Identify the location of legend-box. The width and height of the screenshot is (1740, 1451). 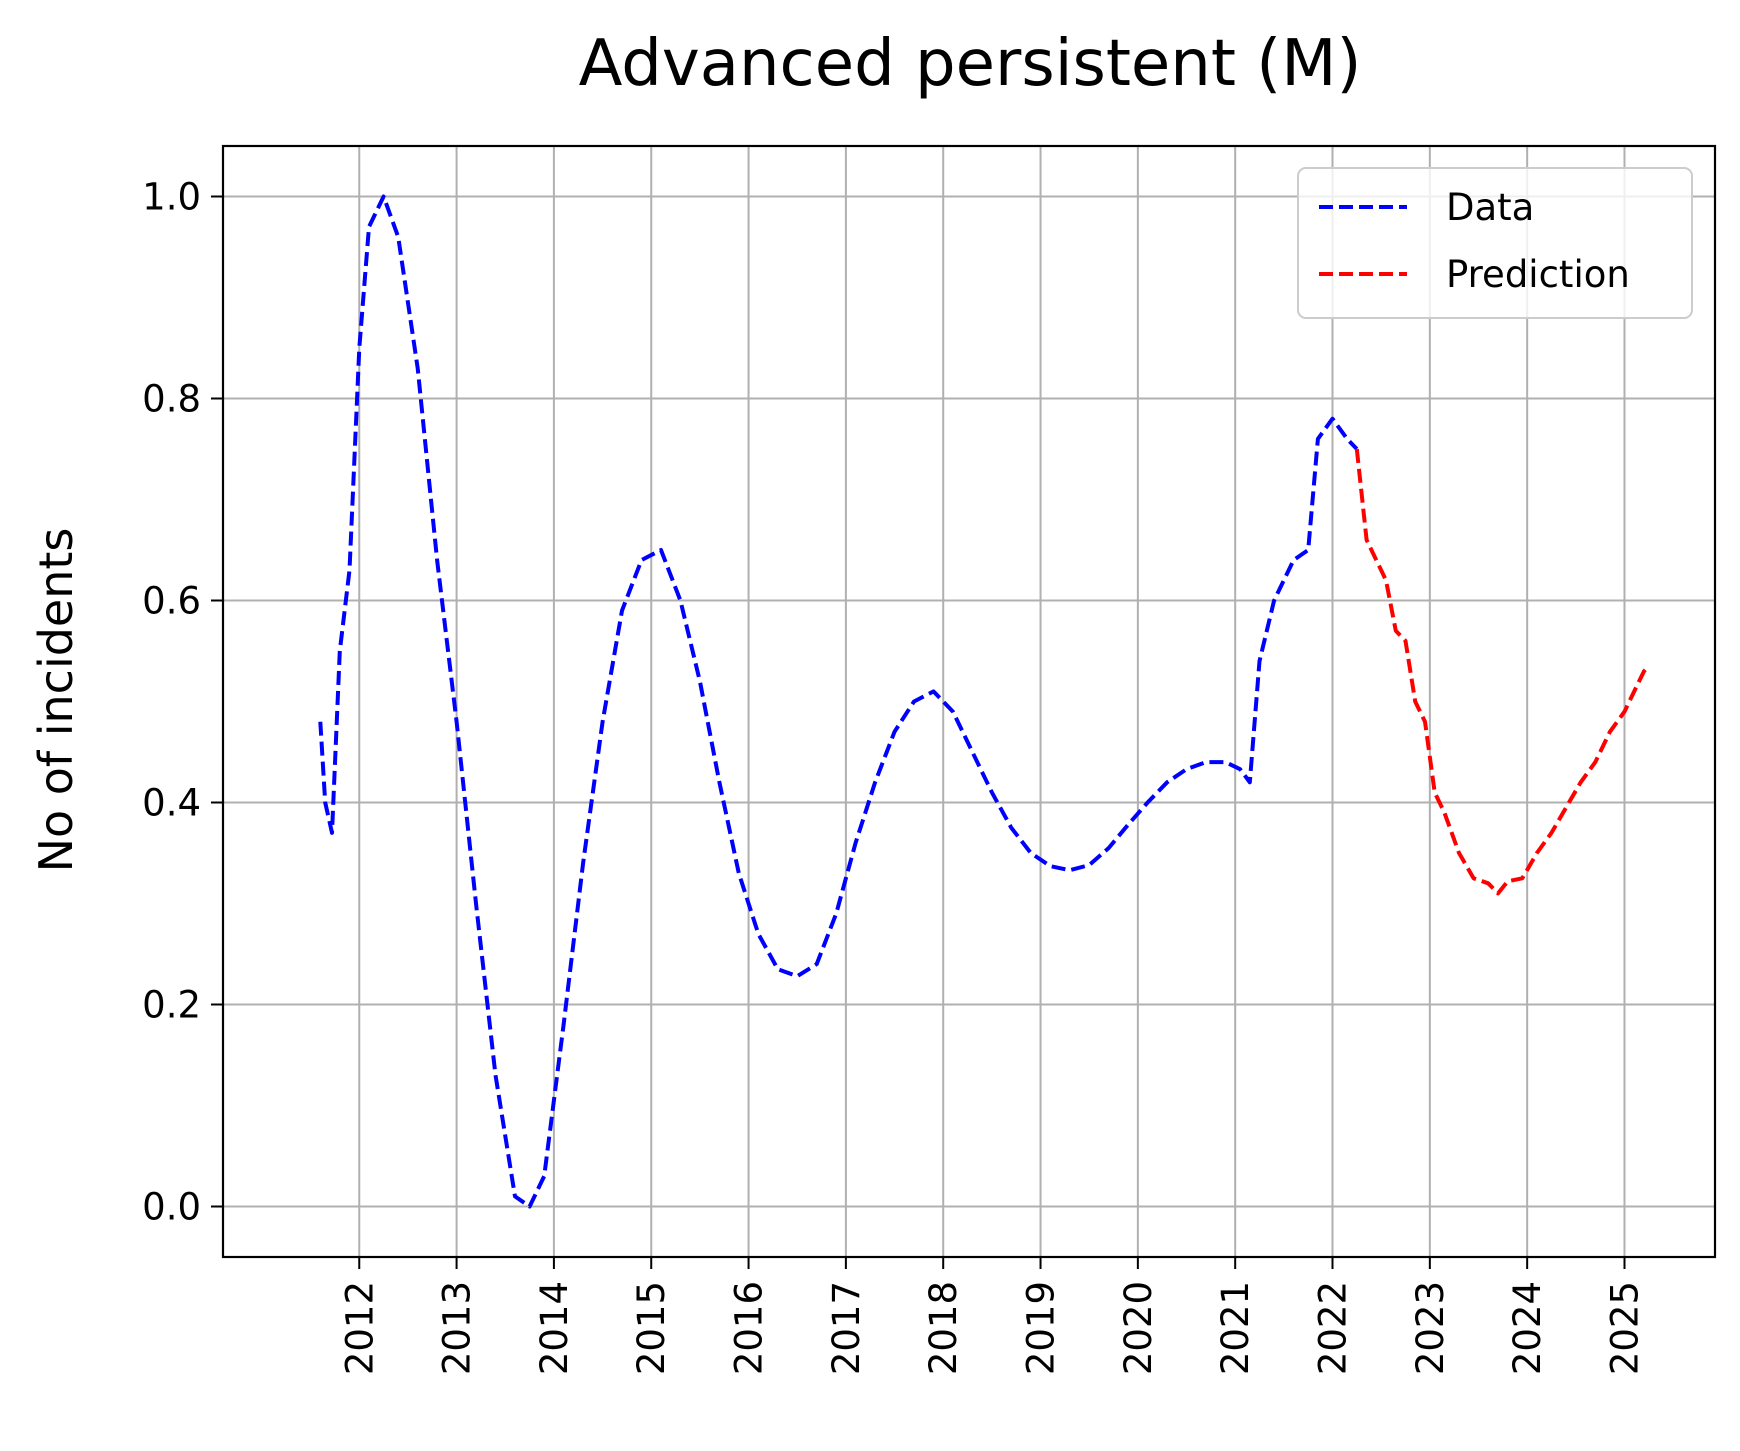
(1495, 243).